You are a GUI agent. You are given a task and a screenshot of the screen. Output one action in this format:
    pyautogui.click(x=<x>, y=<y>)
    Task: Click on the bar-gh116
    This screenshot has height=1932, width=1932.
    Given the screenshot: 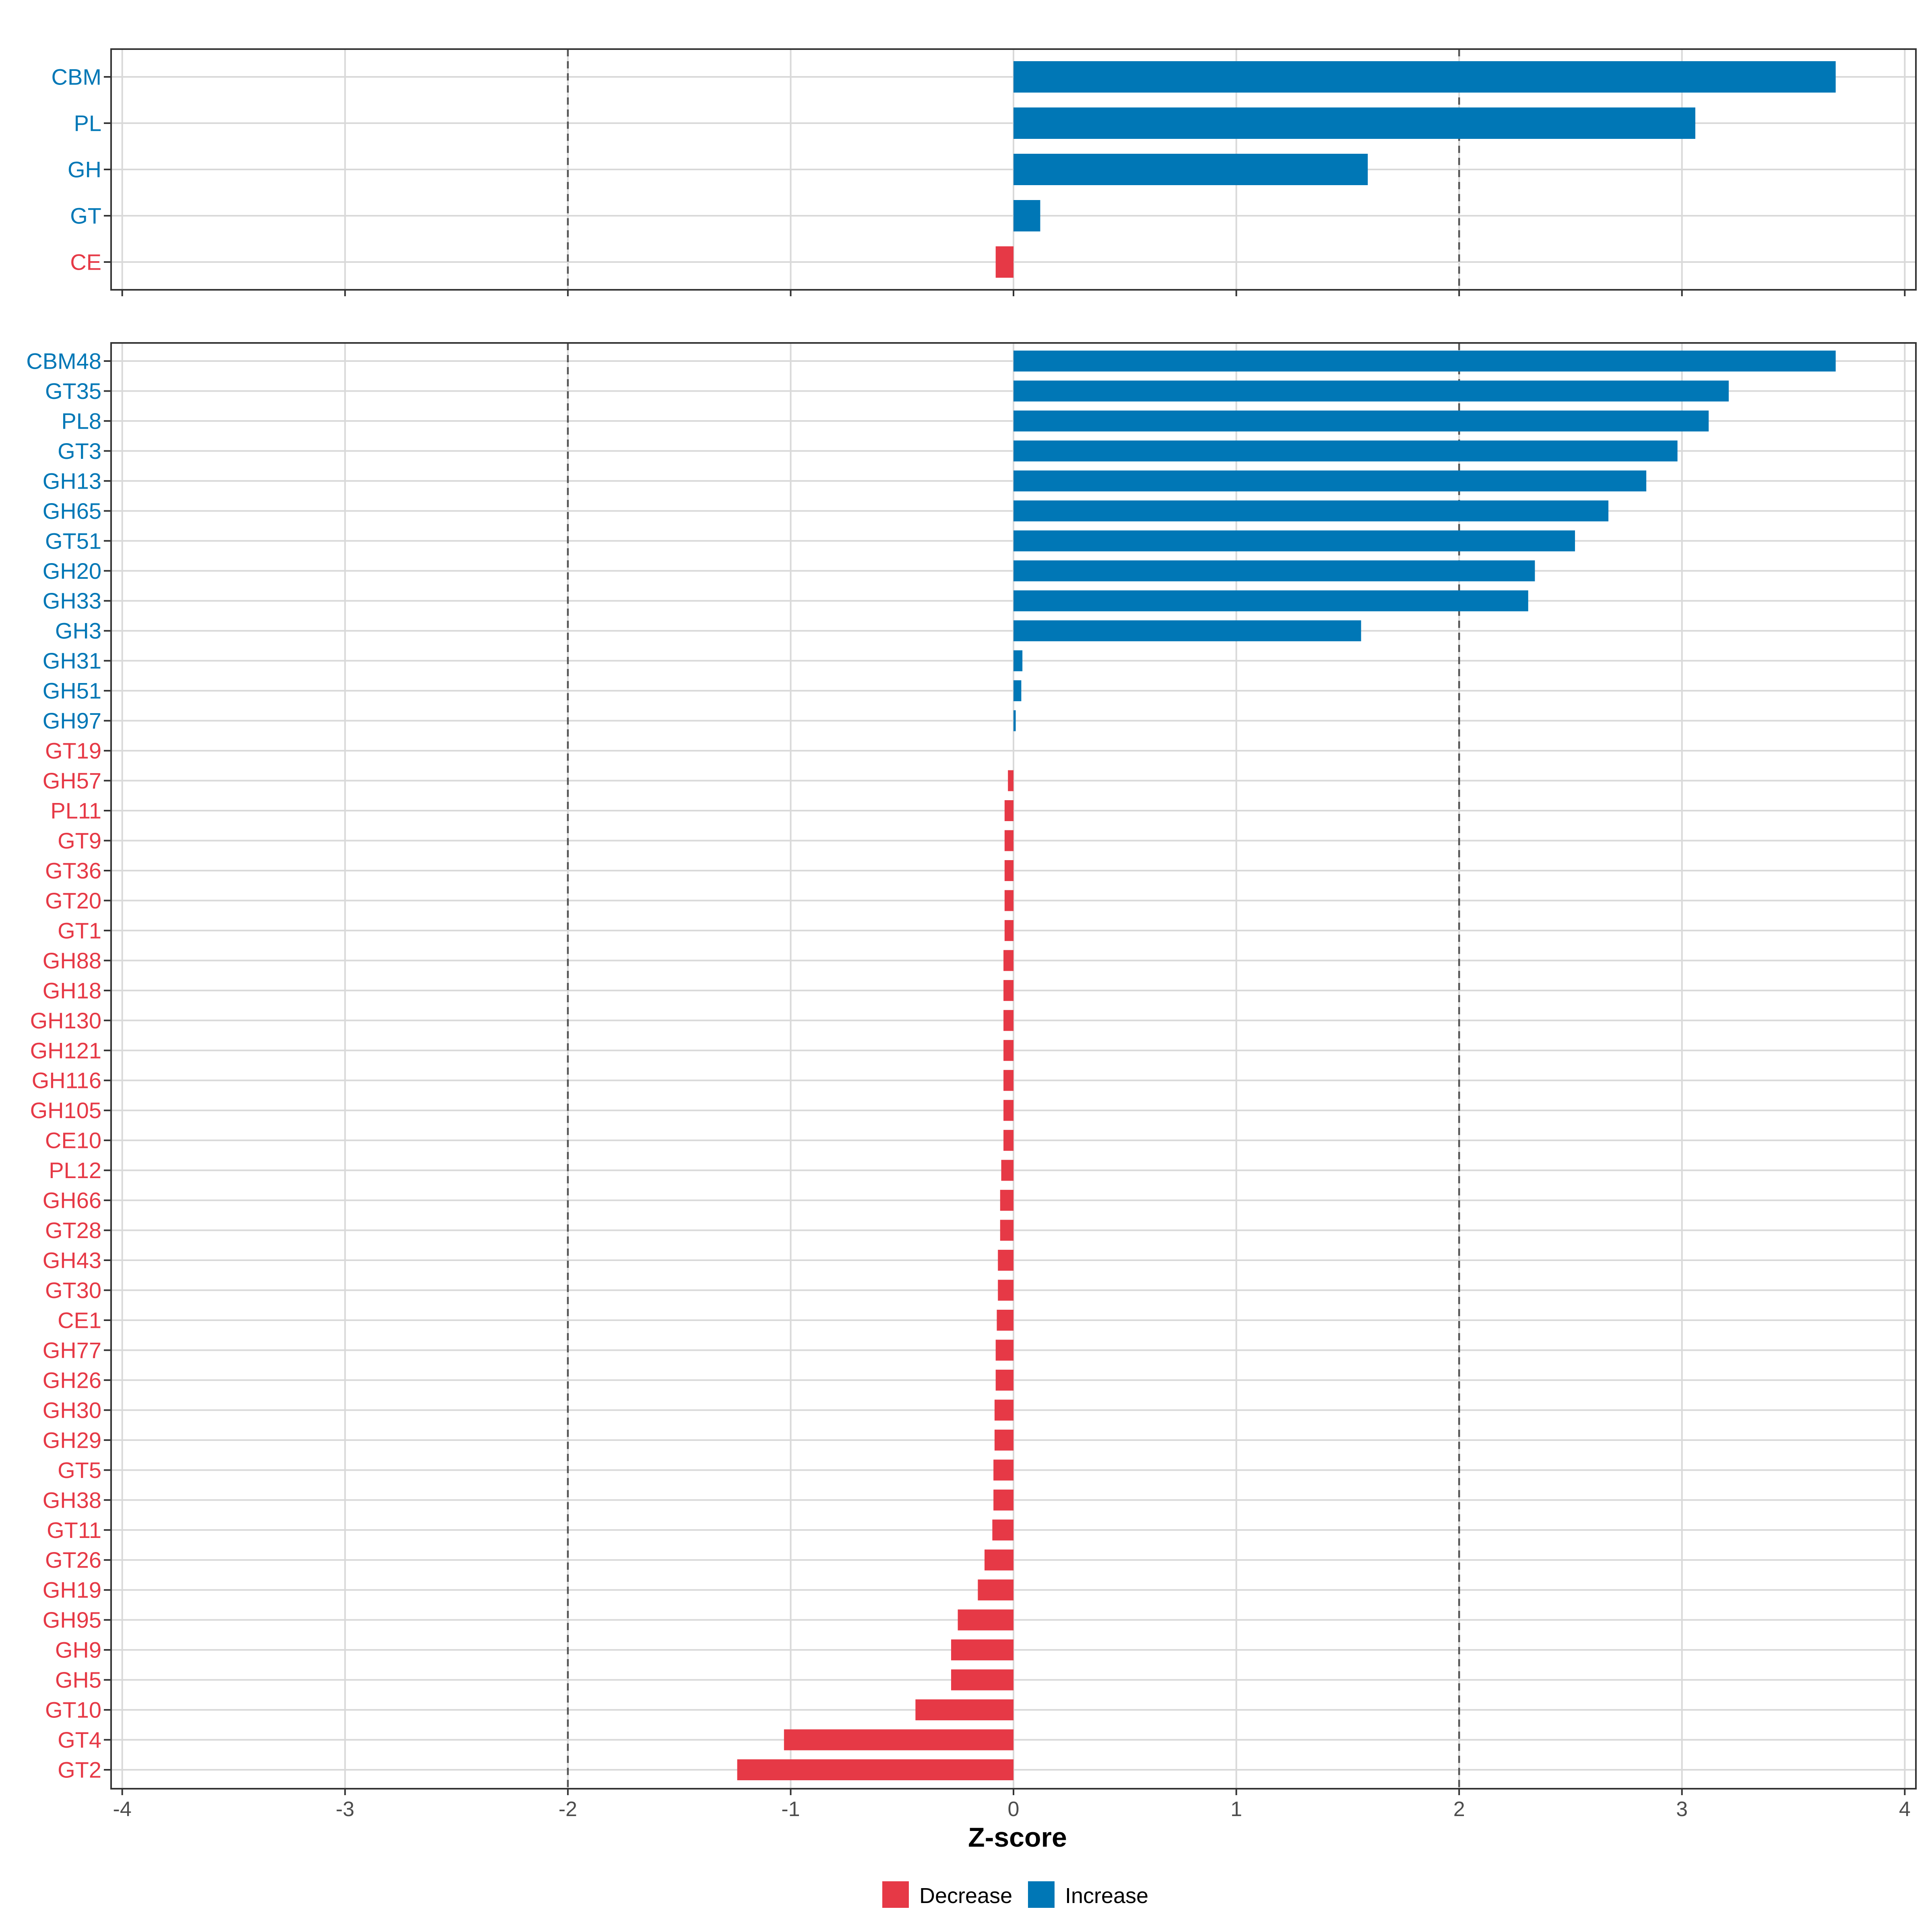 What is the action you would take?
    pyautogui.click(x=1008, y=1080)
    